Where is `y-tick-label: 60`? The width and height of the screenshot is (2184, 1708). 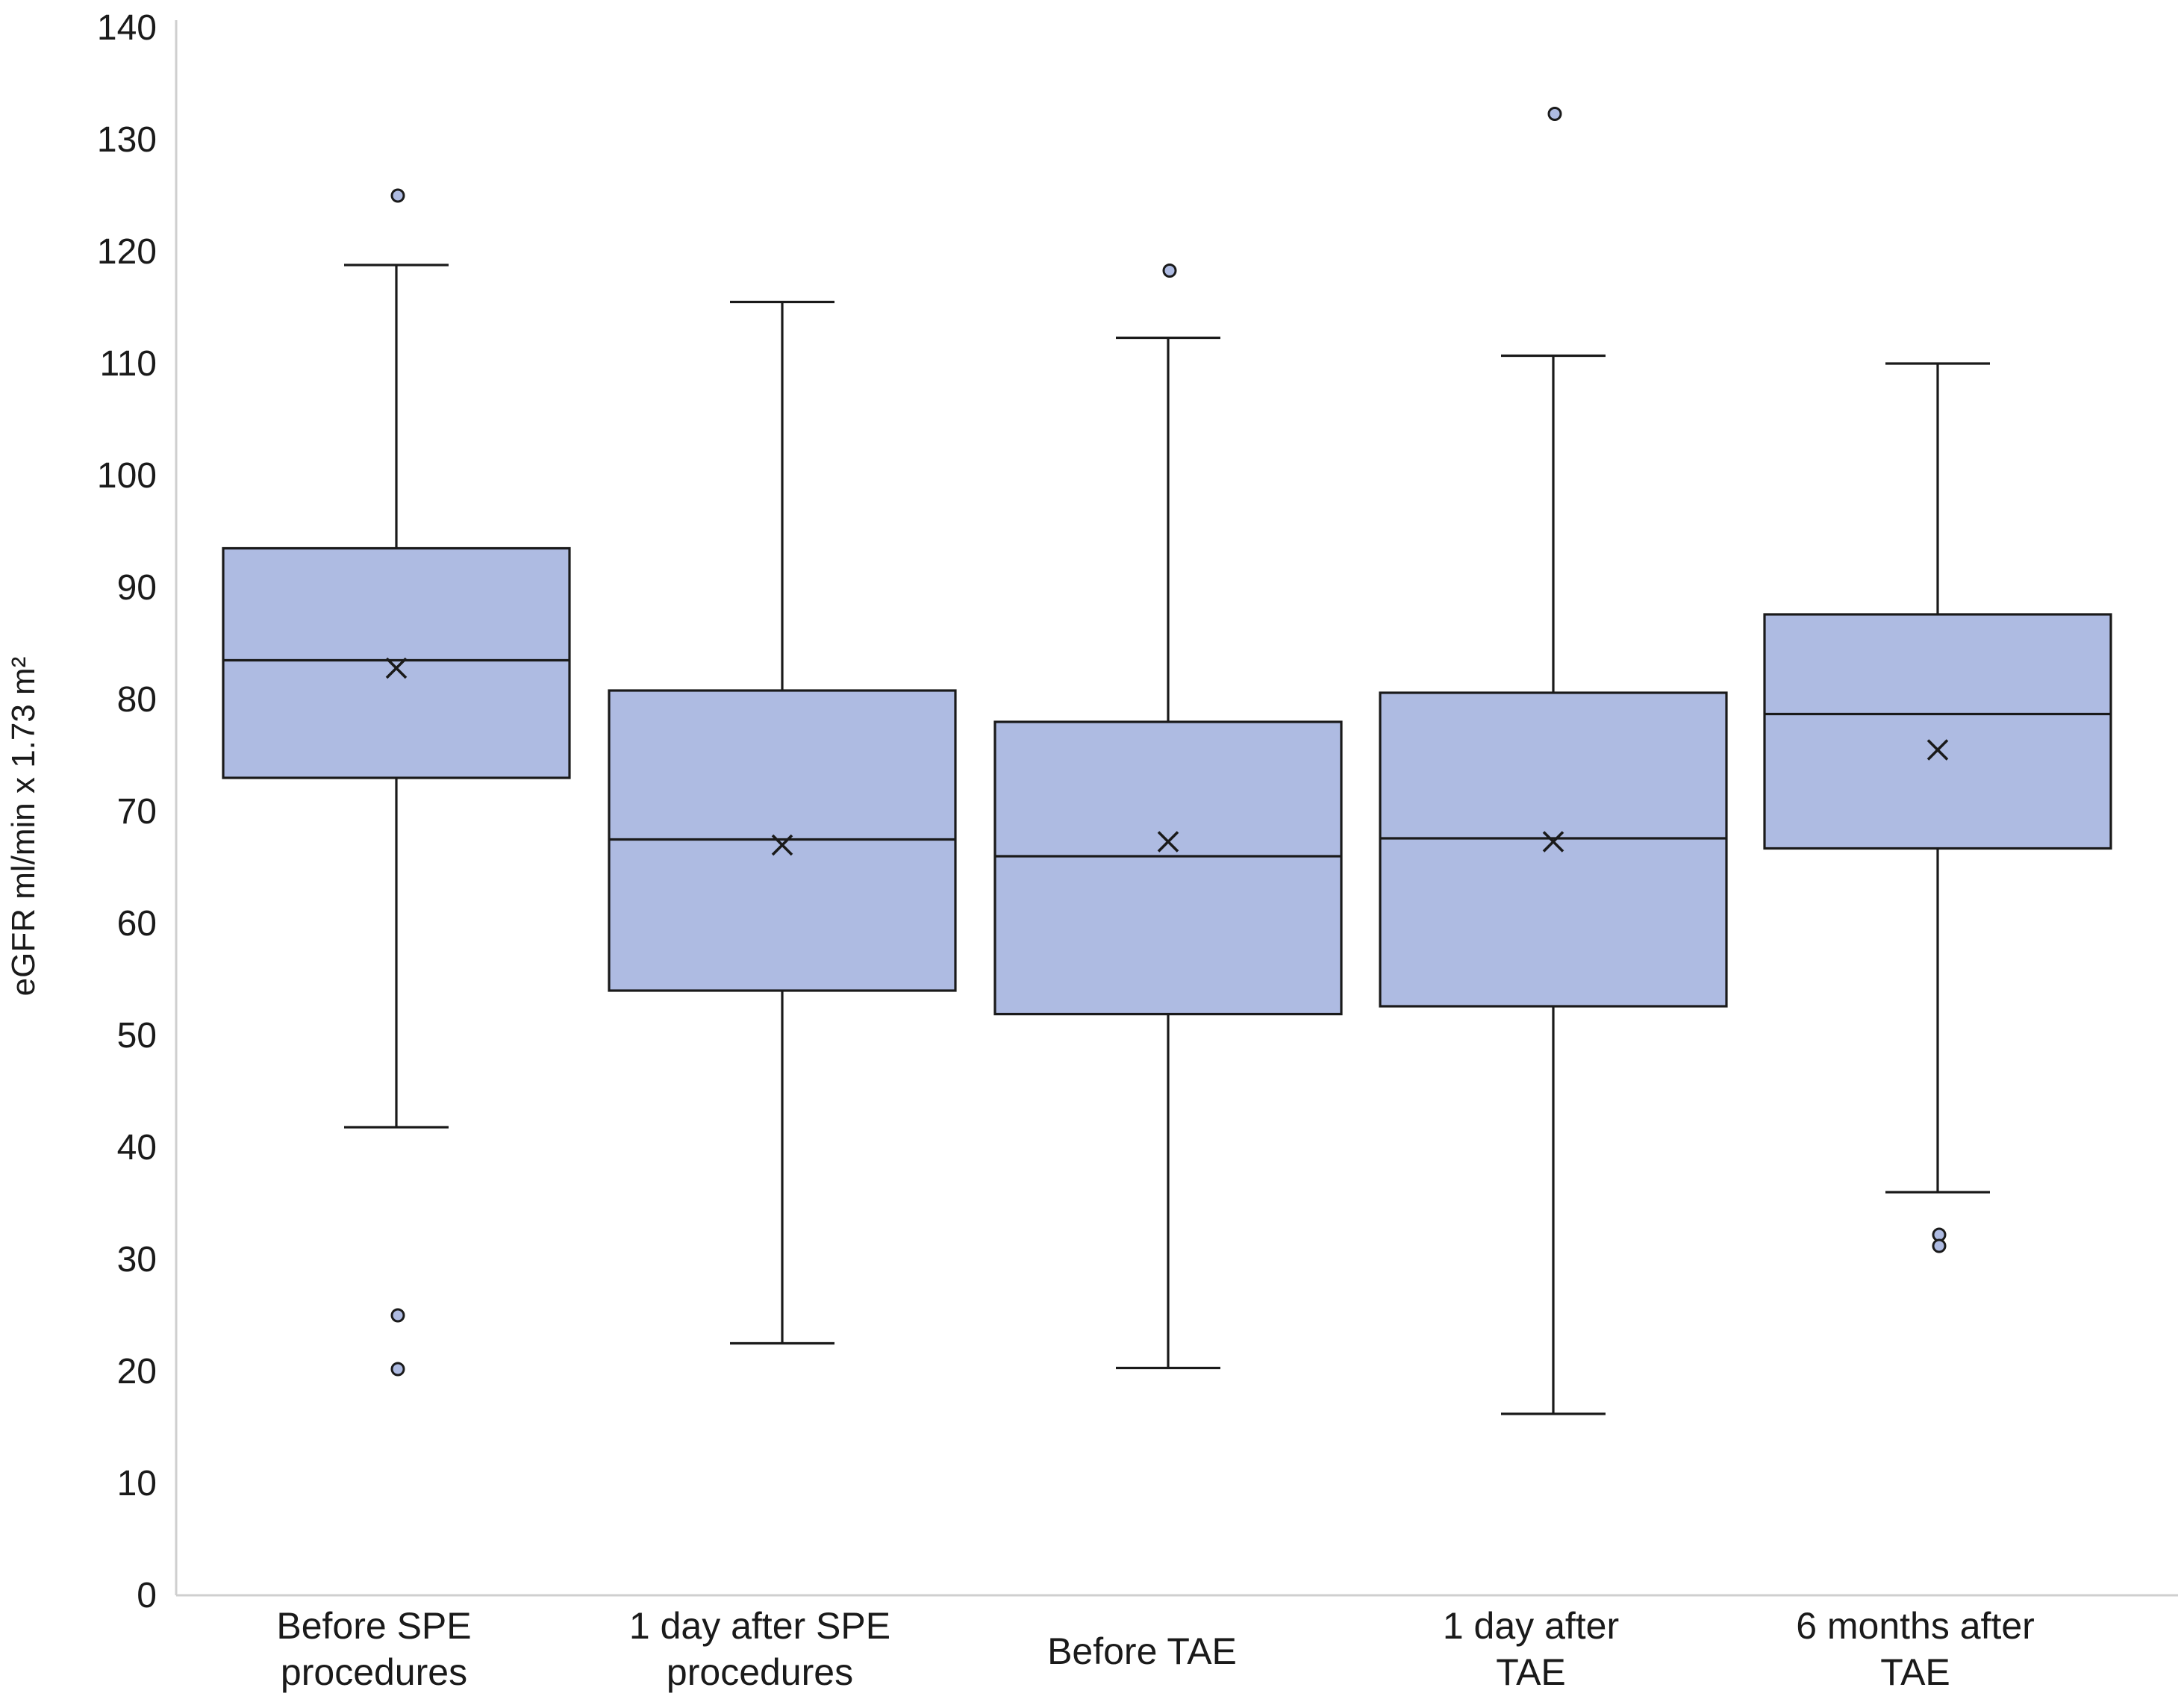
y-tick-label: 60 is located at coordinates (137, 924).